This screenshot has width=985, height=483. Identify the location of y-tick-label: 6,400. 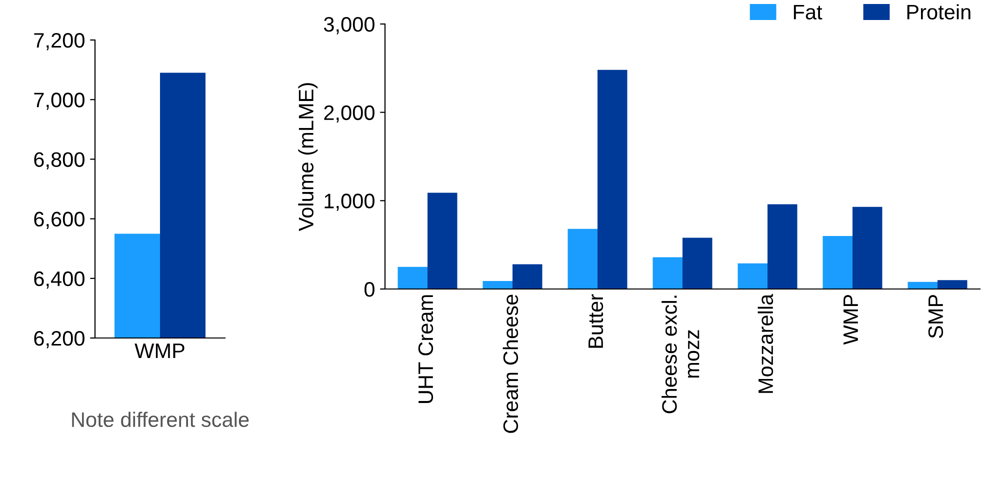
(59, 280).